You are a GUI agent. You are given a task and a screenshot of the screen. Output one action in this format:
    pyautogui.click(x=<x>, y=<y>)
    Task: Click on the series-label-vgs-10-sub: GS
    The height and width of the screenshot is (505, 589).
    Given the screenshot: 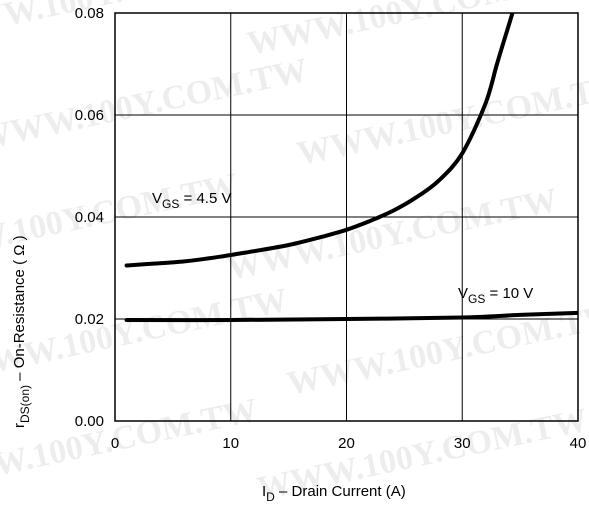 What is the action you would take?
    pyautogui.click(x=476, y=299)
    